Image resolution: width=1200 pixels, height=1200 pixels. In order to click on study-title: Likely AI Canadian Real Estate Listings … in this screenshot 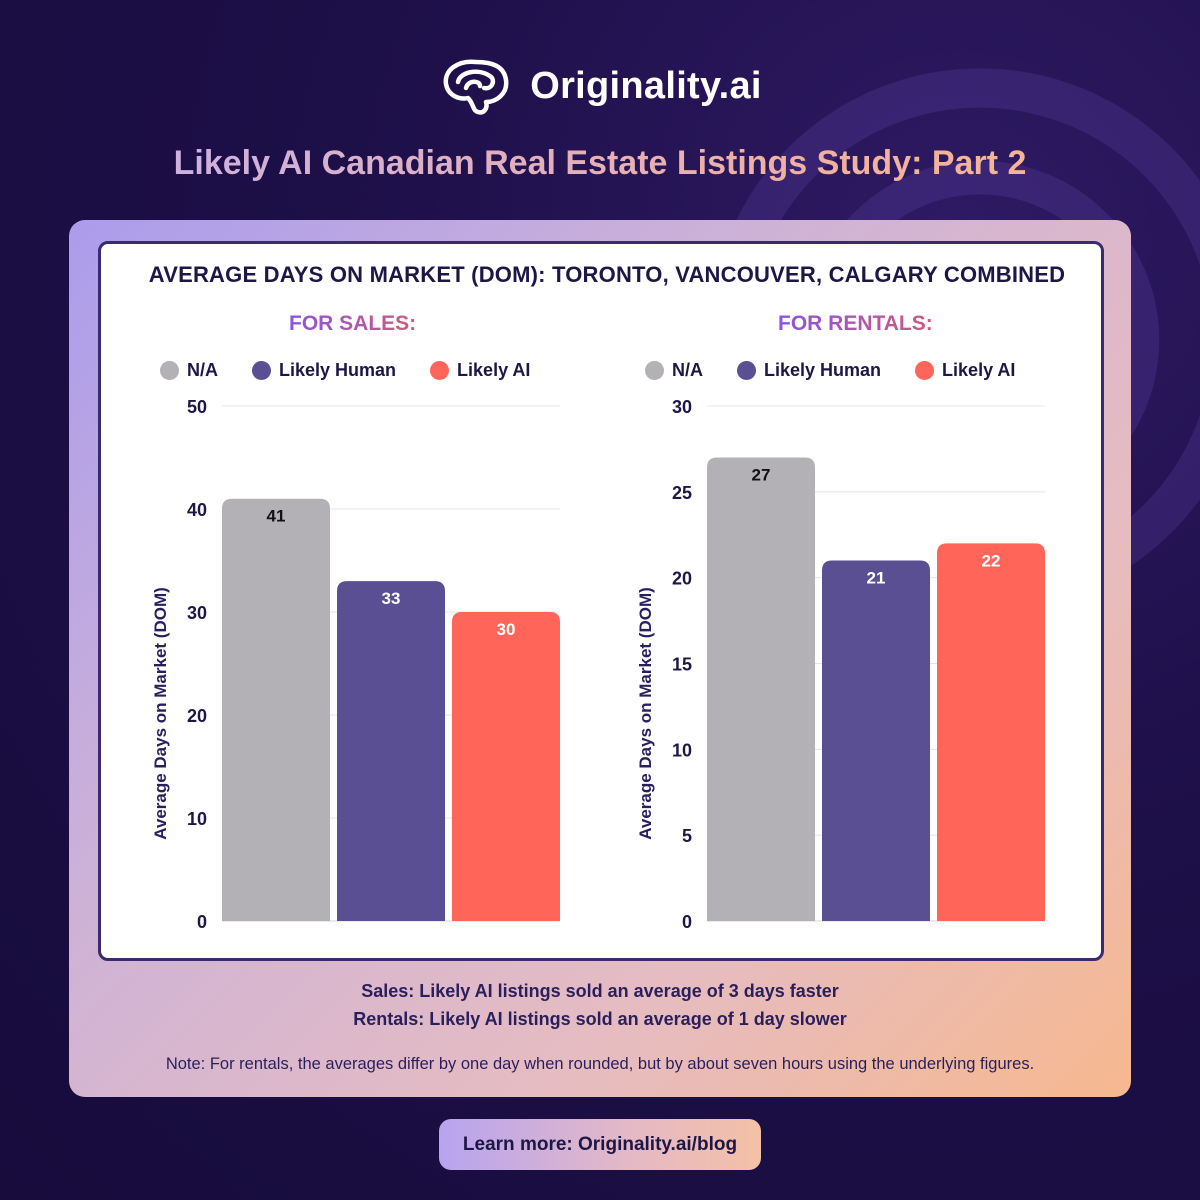, I will do `click(600, 163)`.